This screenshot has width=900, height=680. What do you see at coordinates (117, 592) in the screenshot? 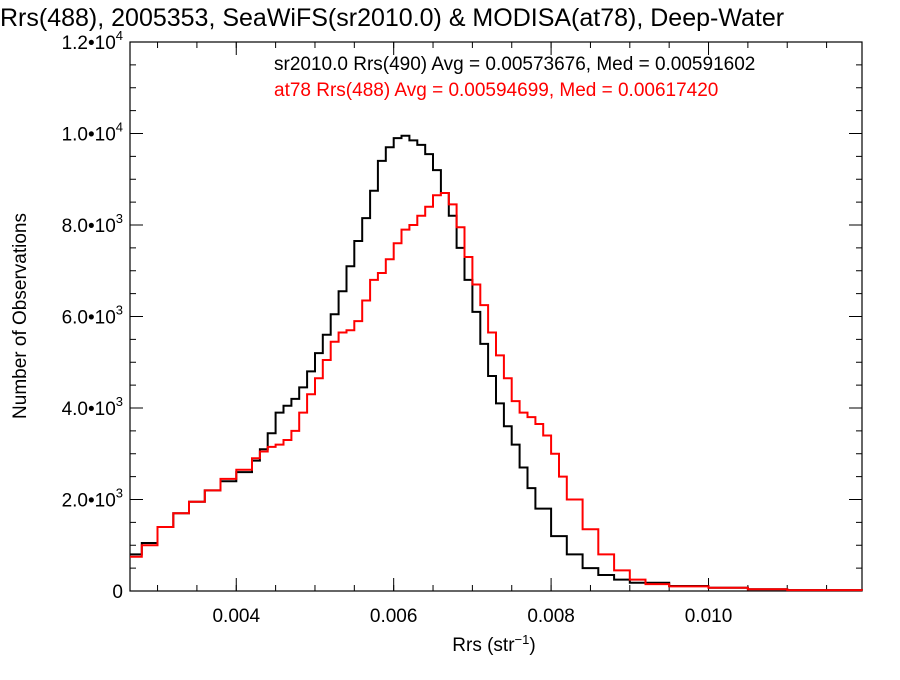
I see `y-tick-label: 0` at bounding box center [117, 592].